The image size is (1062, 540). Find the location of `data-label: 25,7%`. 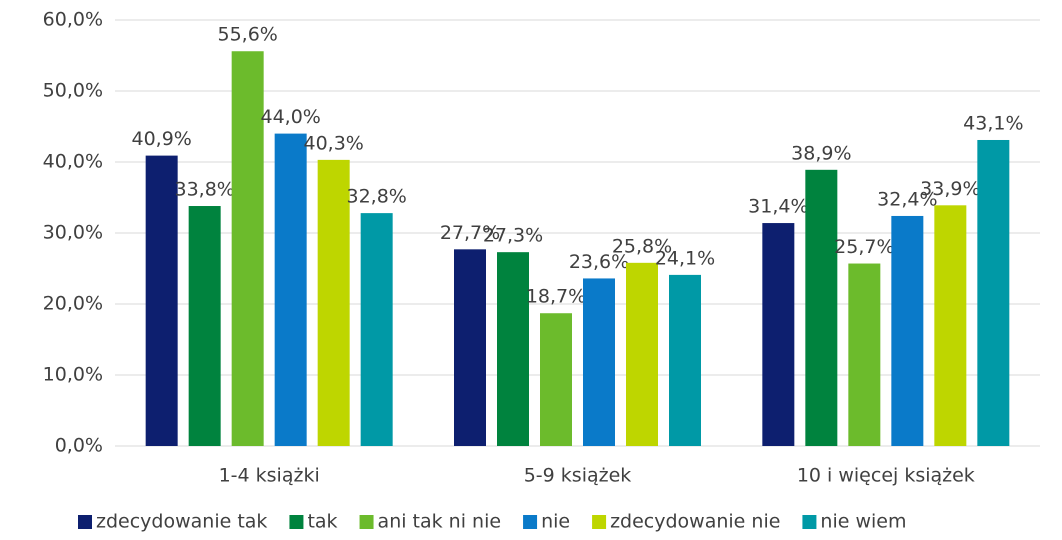

data-label: 25,7% is located at coordinates (864, 247).